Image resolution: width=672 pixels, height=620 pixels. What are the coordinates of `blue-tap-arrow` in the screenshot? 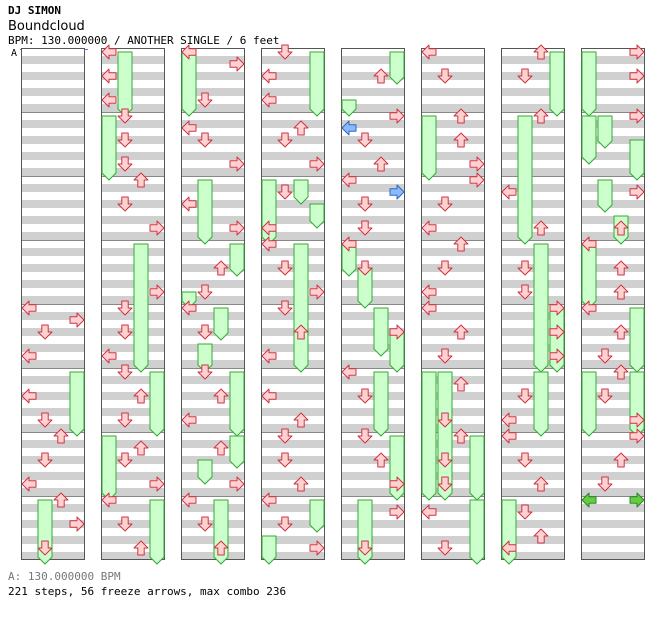 It's located at (349, 128).